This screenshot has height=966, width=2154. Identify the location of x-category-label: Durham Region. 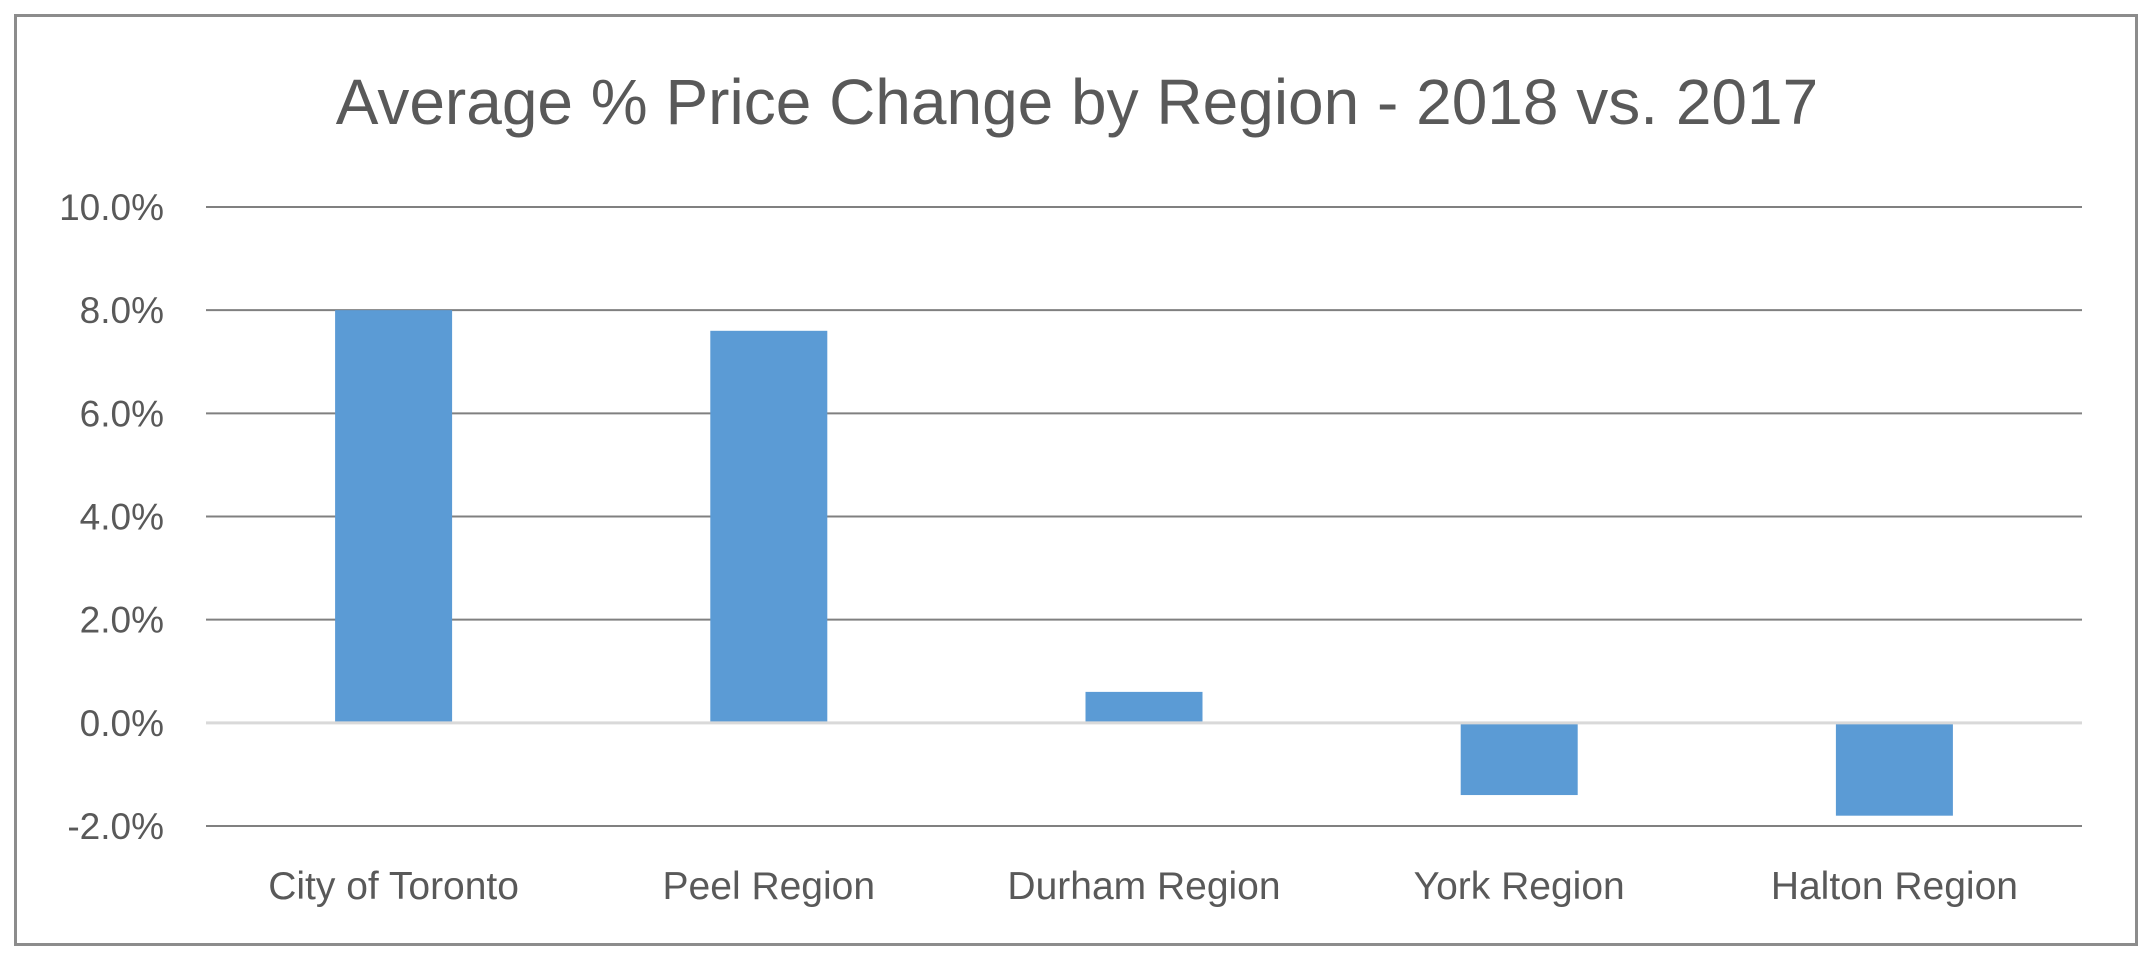
(1143, 886).